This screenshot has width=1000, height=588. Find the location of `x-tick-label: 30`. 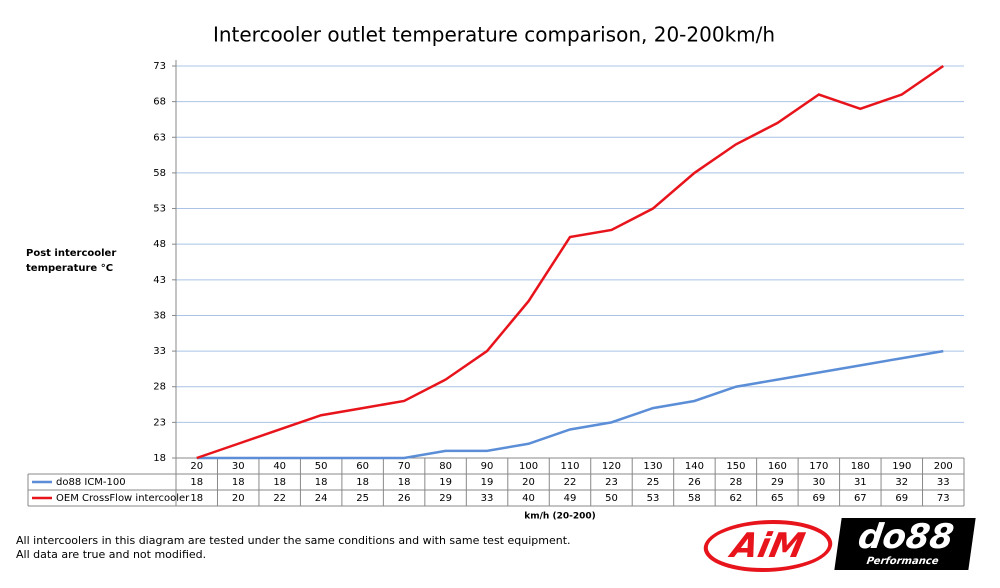

x-tick-label: 30 is located at coordinates (238, 466).